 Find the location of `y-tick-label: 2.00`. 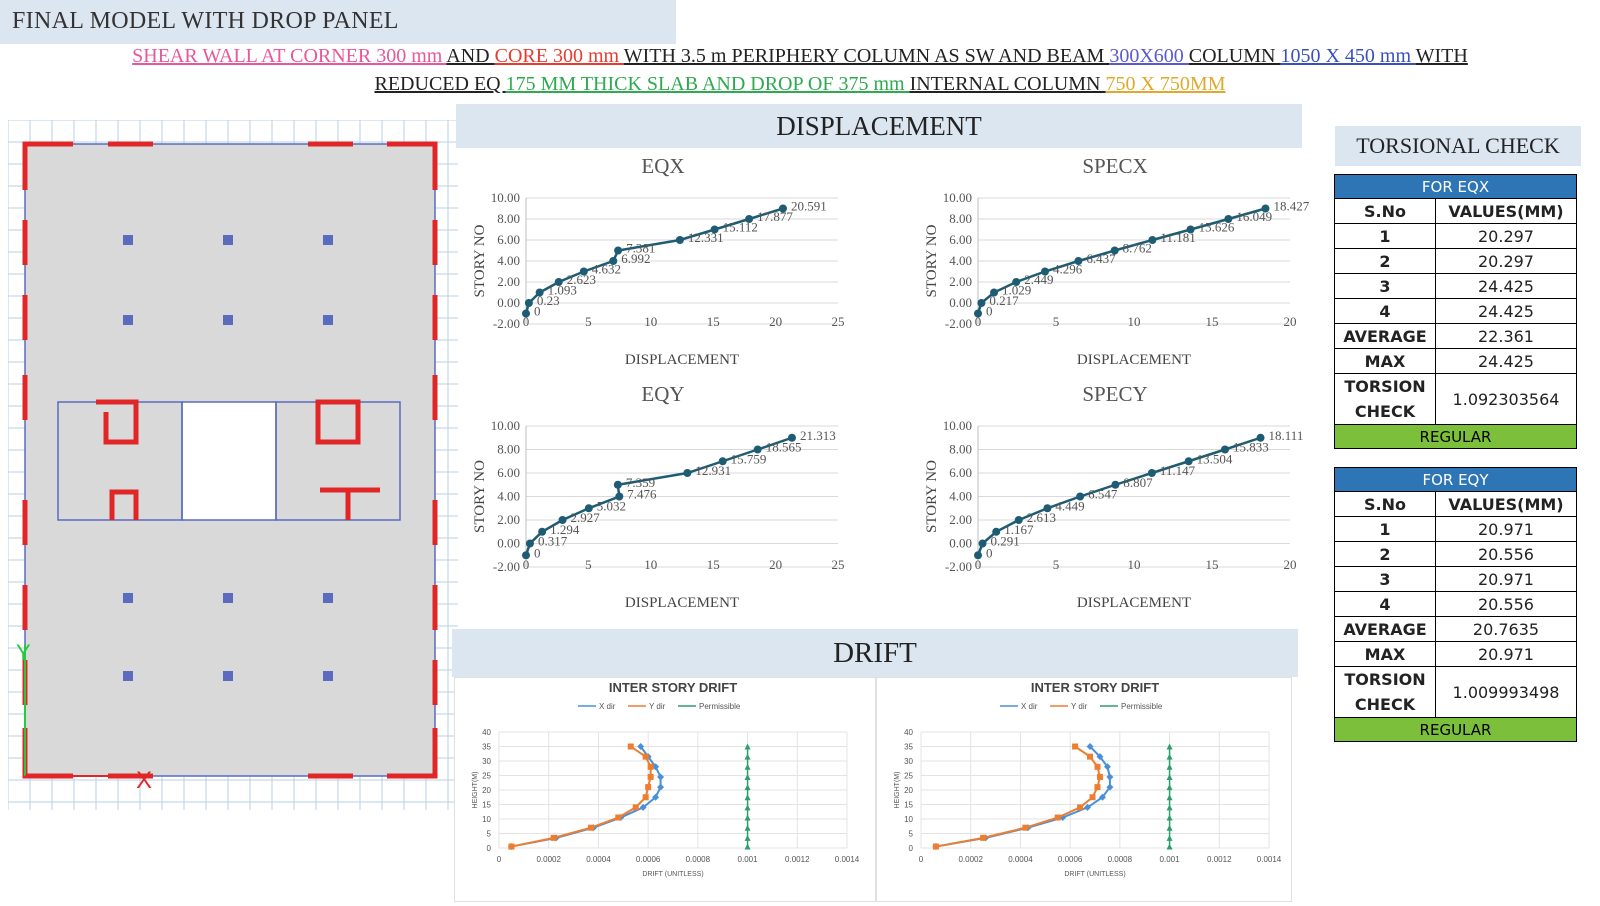

y-tick-label: 2.00 is located at coordinates (960, 519).